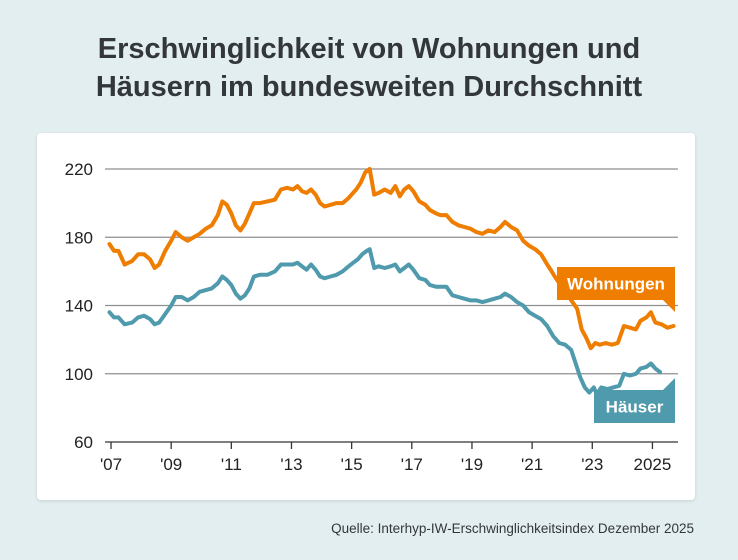 The height and width of the screenshot is (560, 738). What do you see at coordinates (592, 464) in the screenshot?
I see `x-tick-label: '23` at bounding box center [592, 464].